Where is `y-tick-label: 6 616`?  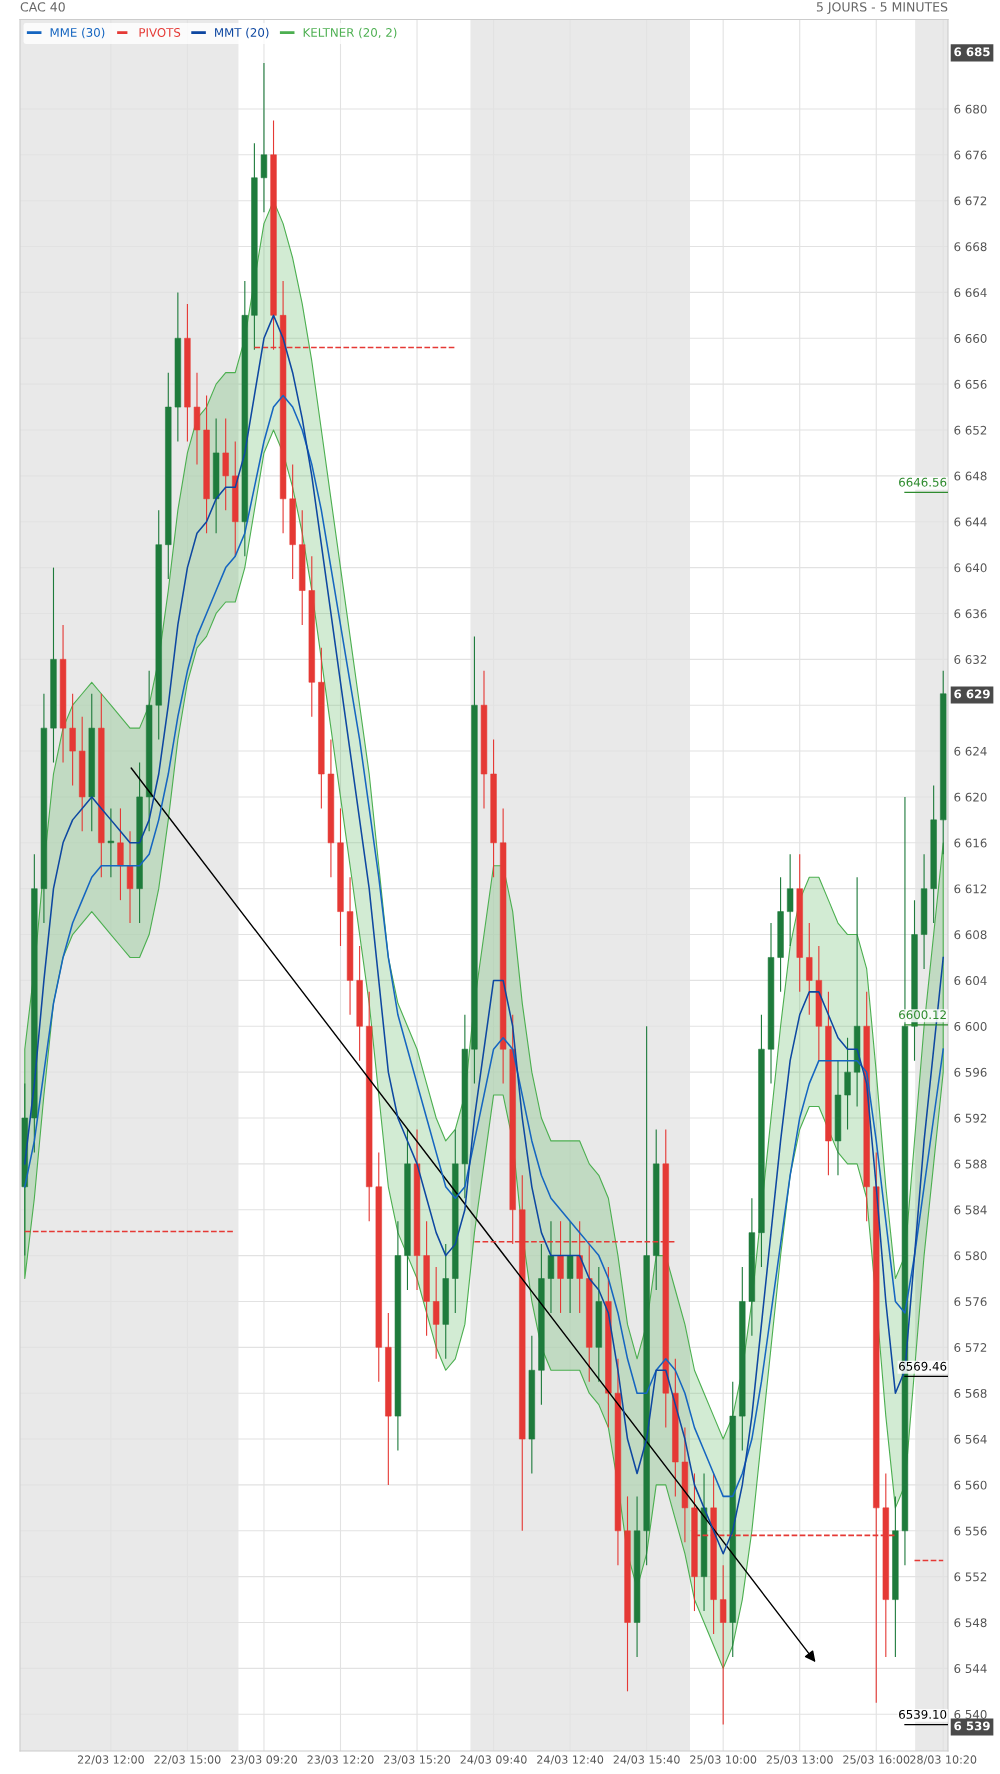
y-tick-label: 6 616 is located at coordinates (970, 843).